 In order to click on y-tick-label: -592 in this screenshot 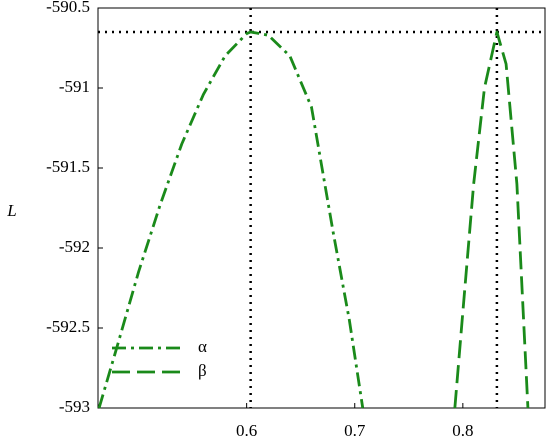, I will do `click(74, 246)`.